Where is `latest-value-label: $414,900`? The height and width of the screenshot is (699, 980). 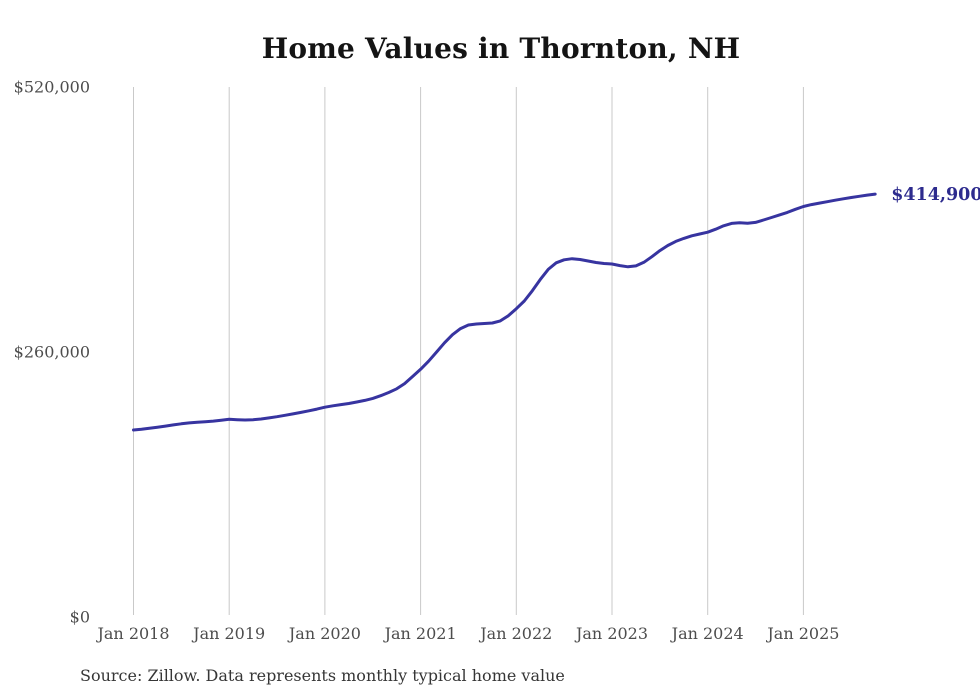
latest-value-label: $414,900 is located at coordinates (935, 195).